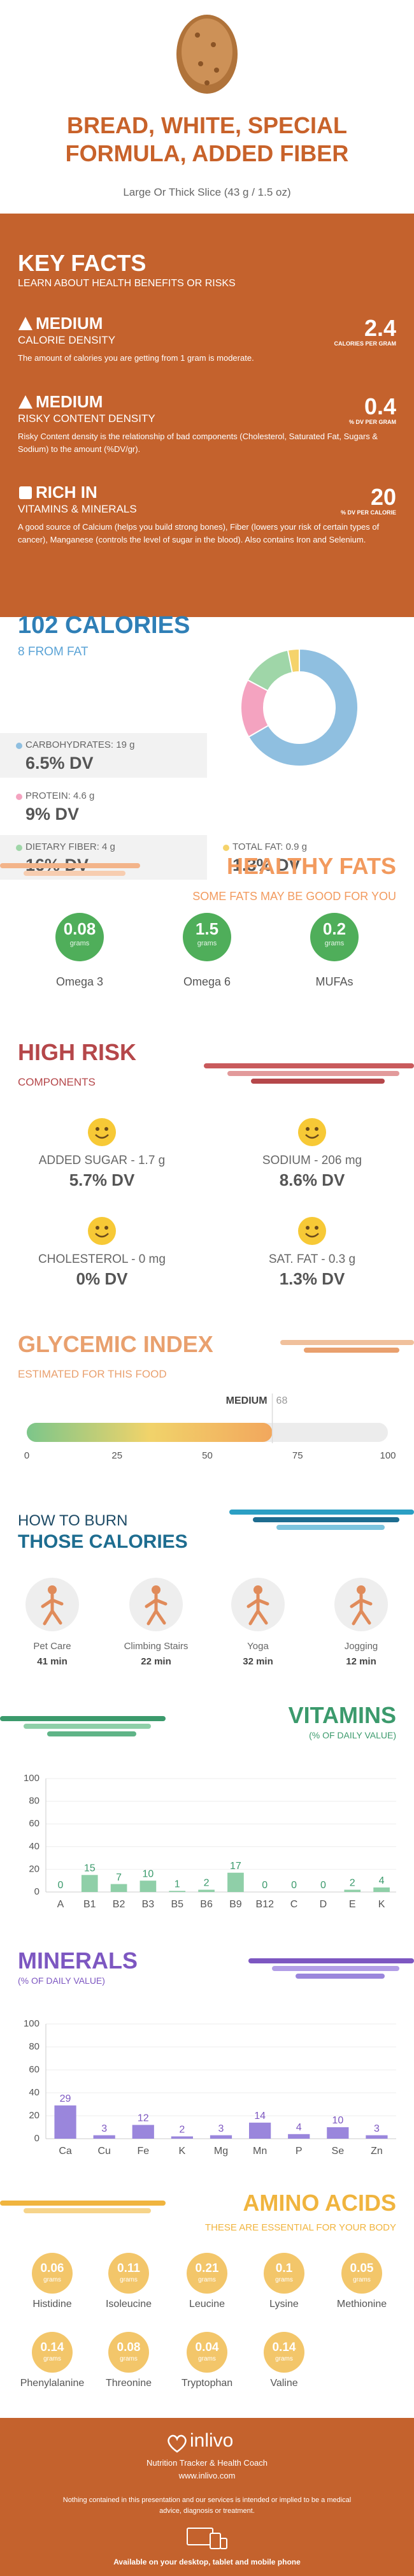  Describe the element at coordinates (19, 797) in the screenshot. I see `legend-marker` at that location.